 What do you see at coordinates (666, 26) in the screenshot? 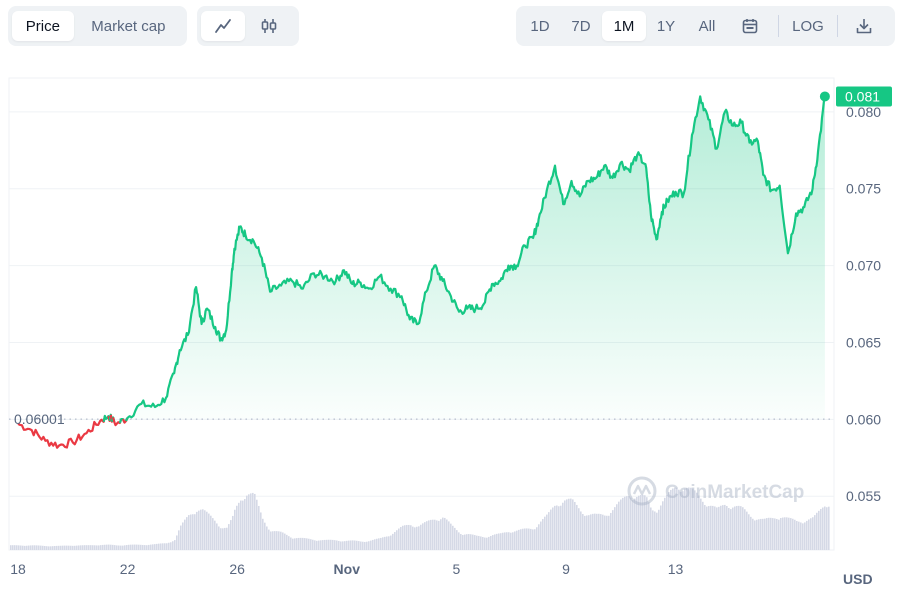
I see `range-1y: 1Y` at bounding box center [666, 26].